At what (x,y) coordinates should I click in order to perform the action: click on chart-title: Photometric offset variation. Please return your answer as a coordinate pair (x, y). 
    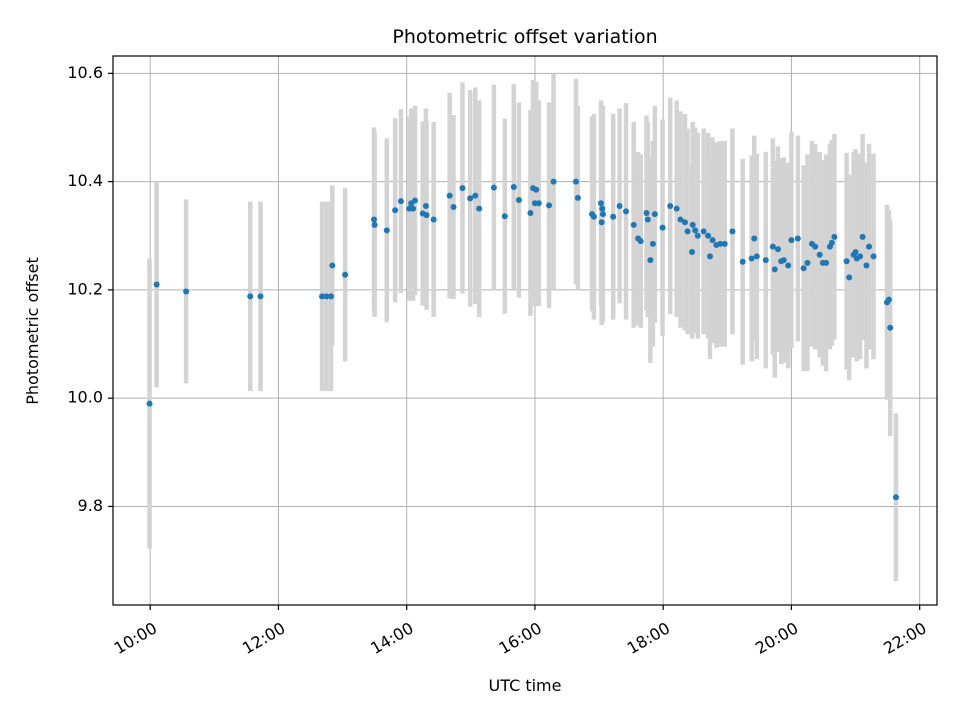
    Looking at the image, I should click on (524, 37).